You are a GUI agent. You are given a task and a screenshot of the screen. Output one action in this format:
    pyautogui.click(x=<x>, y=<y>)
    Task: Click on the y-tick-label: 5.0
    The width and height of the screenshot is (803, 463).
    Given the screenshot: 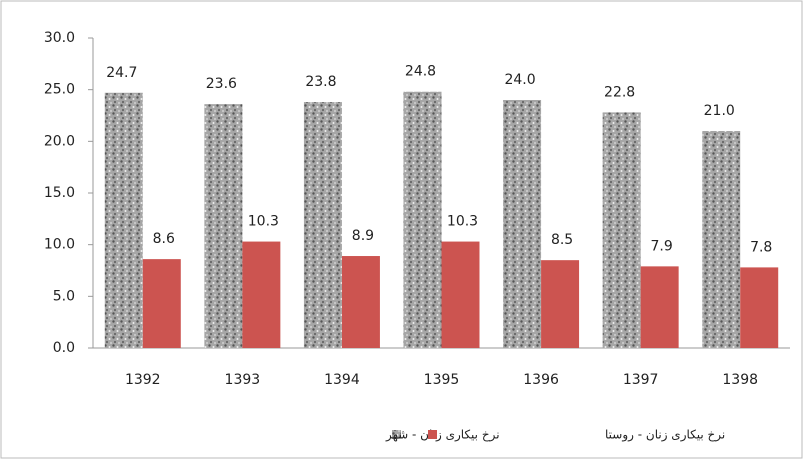 What is the action you would take?
    pyautogui.click(x=64, y=296)
    